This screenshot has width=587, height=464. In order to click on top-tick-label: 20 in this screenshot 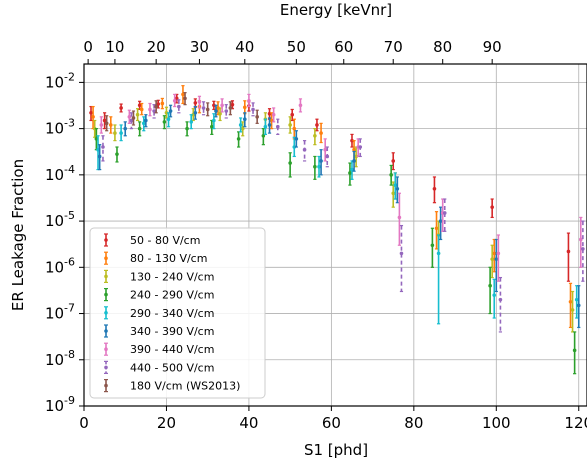, I will do `click(156, 47)`.